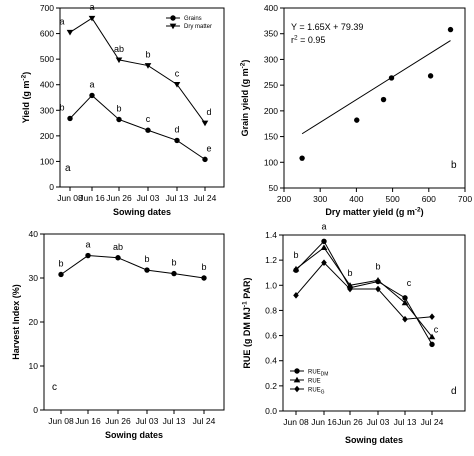 The height and width of the screenshot is (456, 474). What do you see at coordinates (204, 421) in the screenshot?
I see `x-tick-label: Jul 24` at bounding box center [204, 421].